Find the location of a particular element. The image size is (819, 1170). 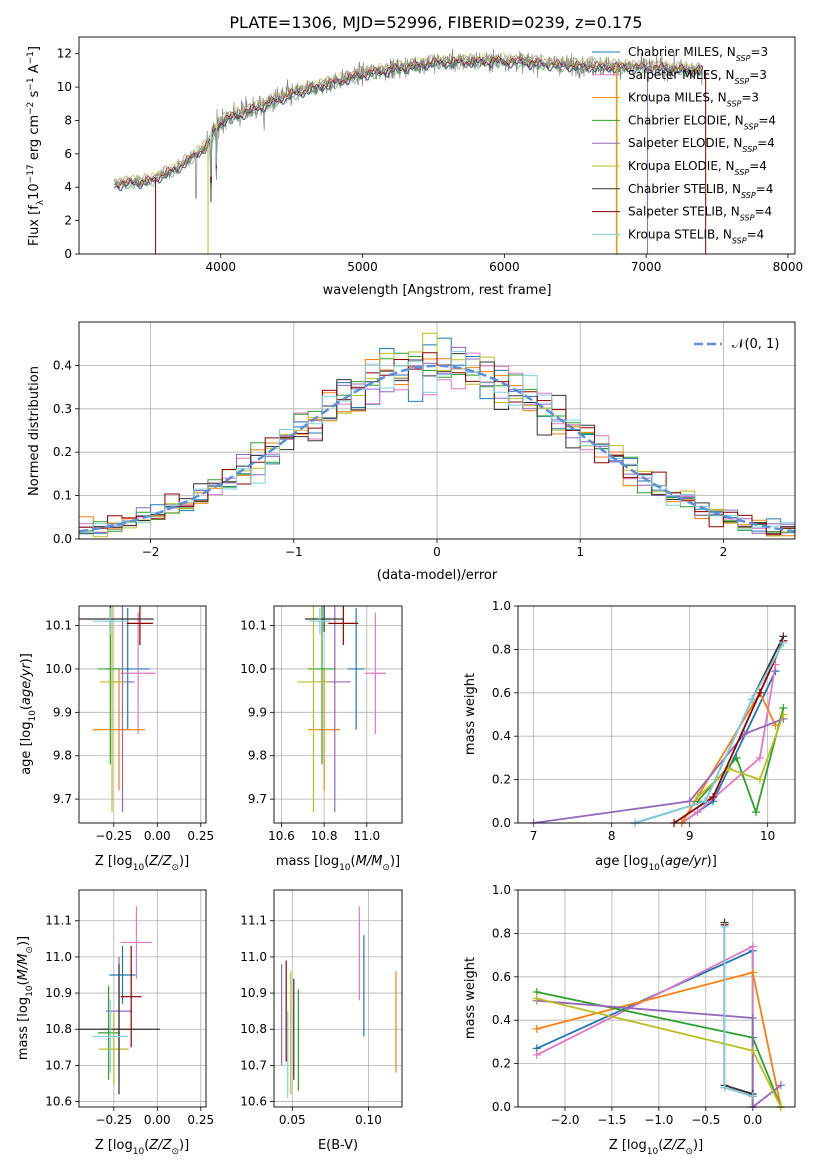

model-spectrum-salpeter_elodie is located at coordinates (408, 121).